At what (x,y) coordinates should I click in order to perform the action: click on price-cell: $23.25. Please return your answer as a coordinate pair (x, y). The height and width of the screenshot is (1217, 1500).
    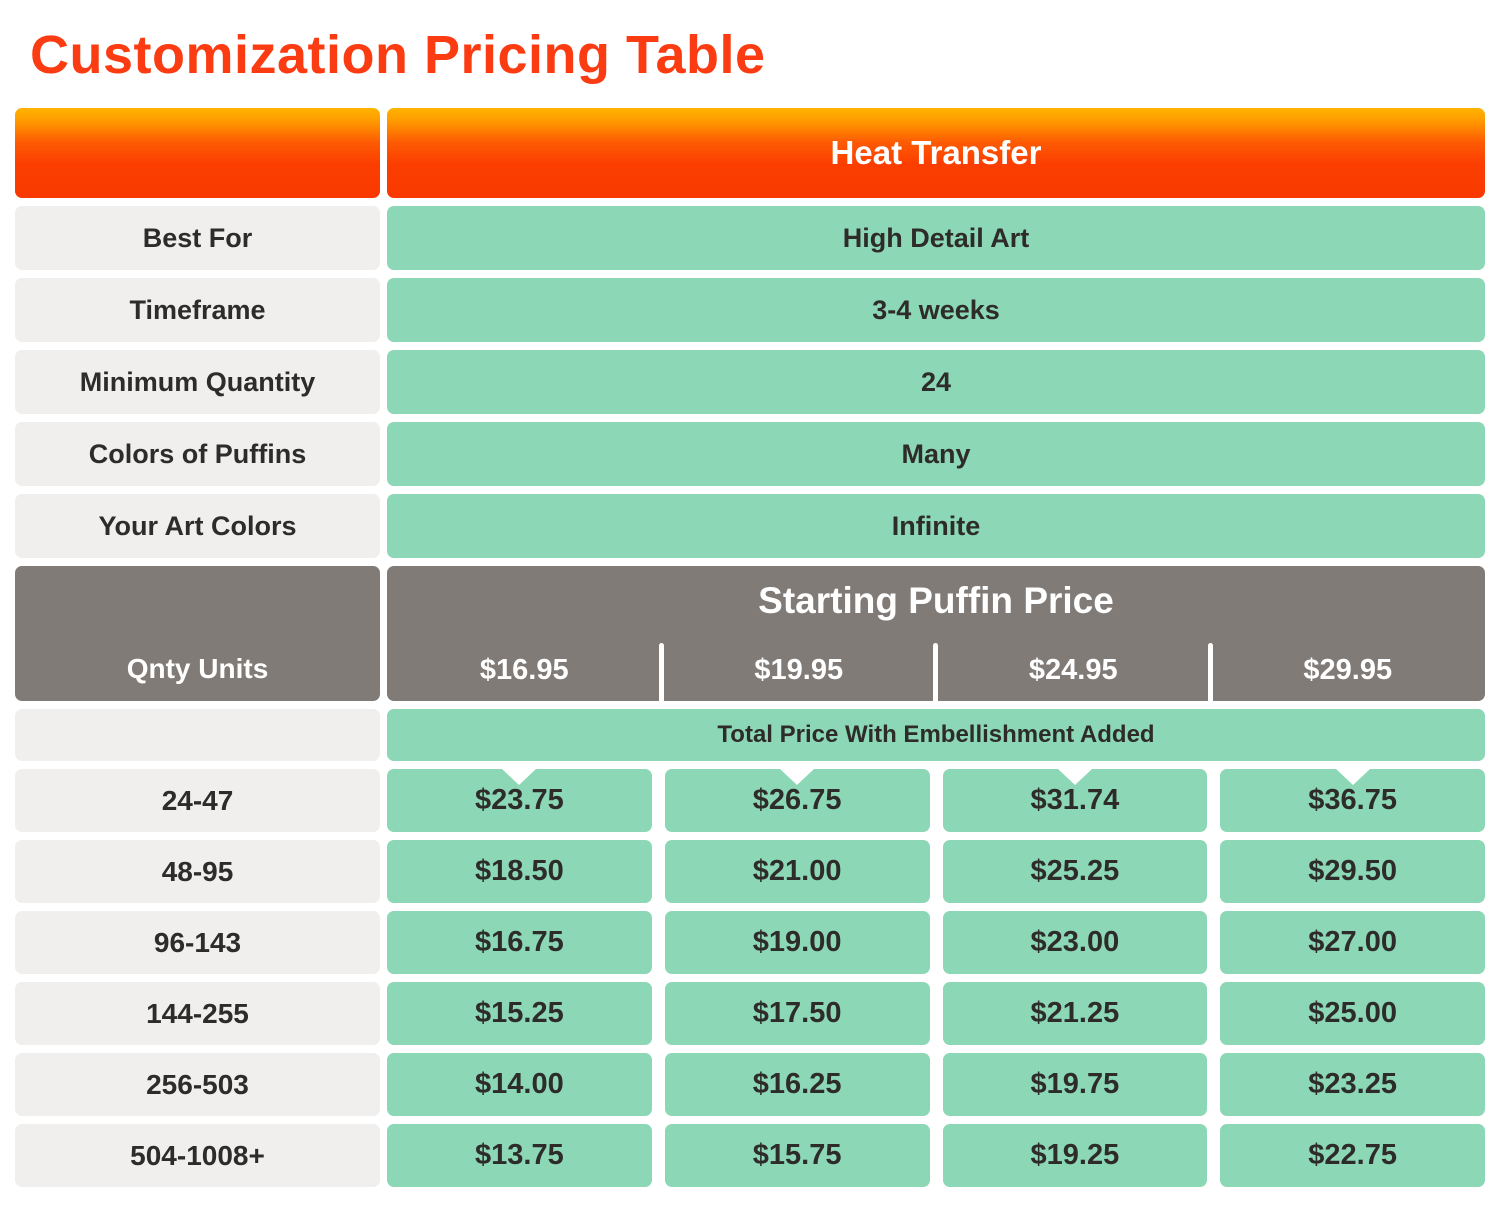
    Looking at the image, I should click on (1352, 1084).